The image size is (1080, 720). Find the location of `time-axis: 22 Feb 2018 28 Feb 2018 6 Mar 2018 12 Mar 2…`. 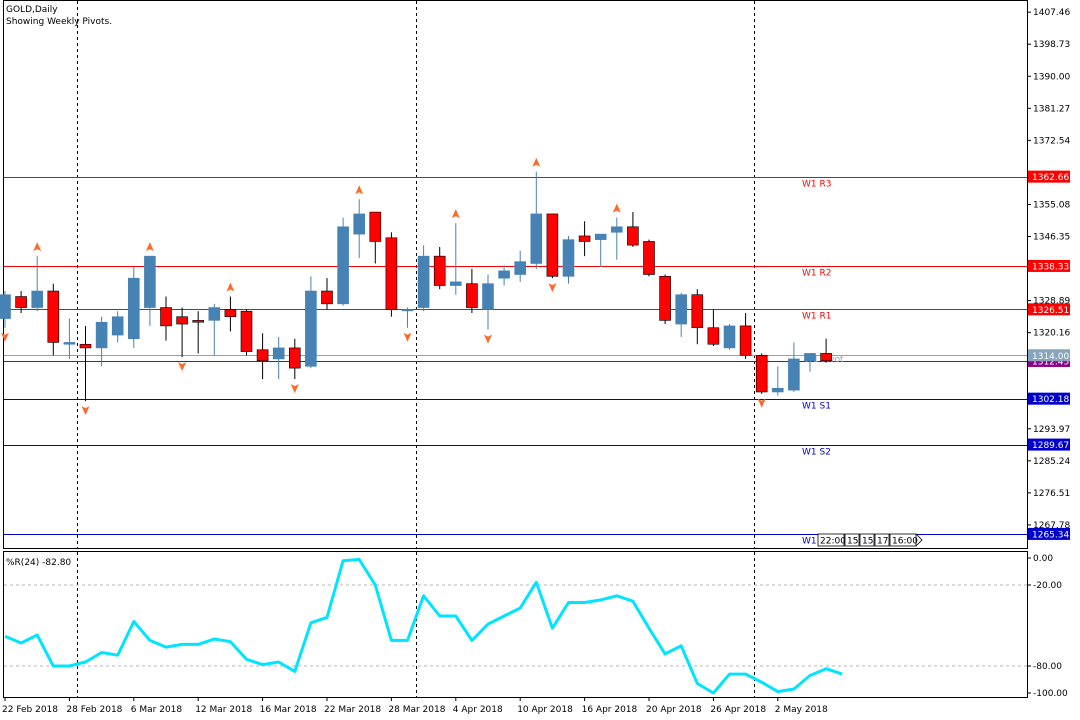

time-axis: 22 Feb 2018 28 Feb 2018 6 Mar 2018 12 Mar 2… is located at coordinates (415, 706).